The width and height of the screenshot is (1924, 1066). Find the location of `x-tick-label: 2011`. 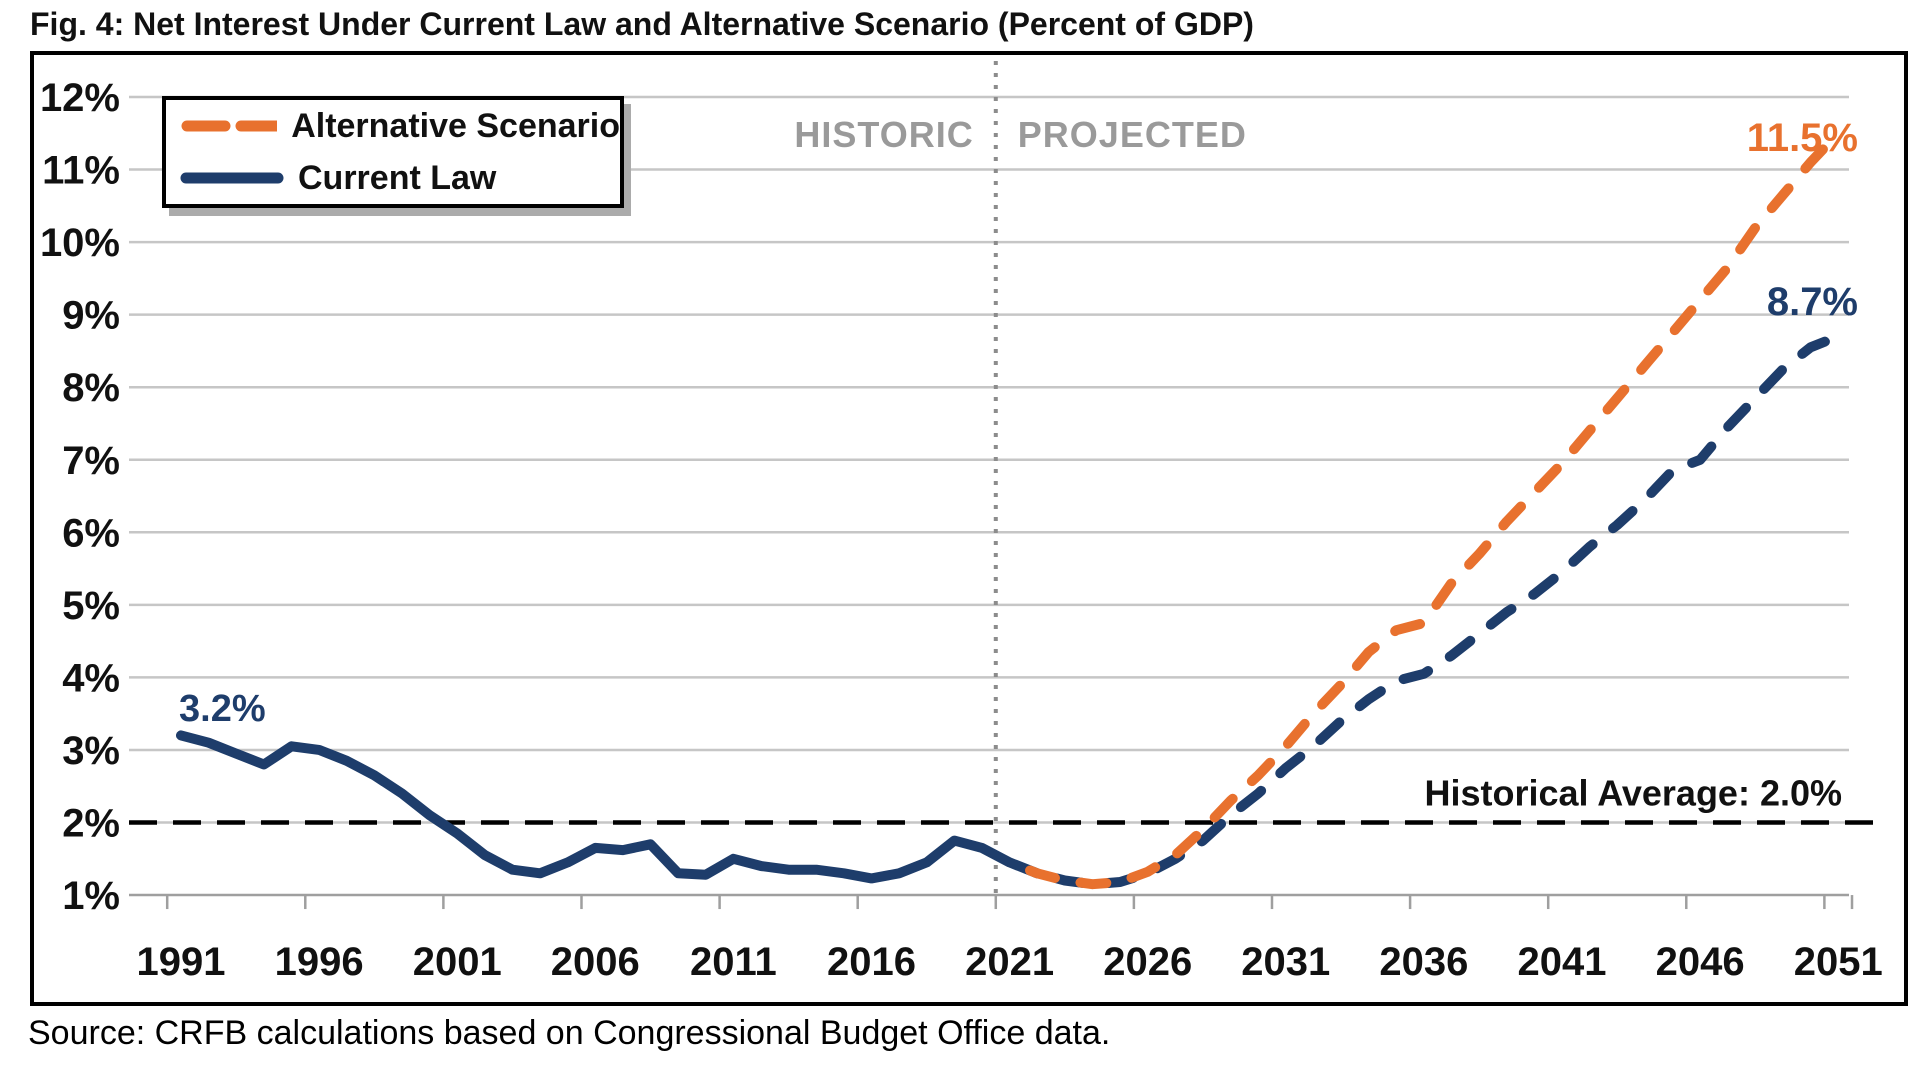

x-tick-label: 2011 is located at coordinates (733, 962).